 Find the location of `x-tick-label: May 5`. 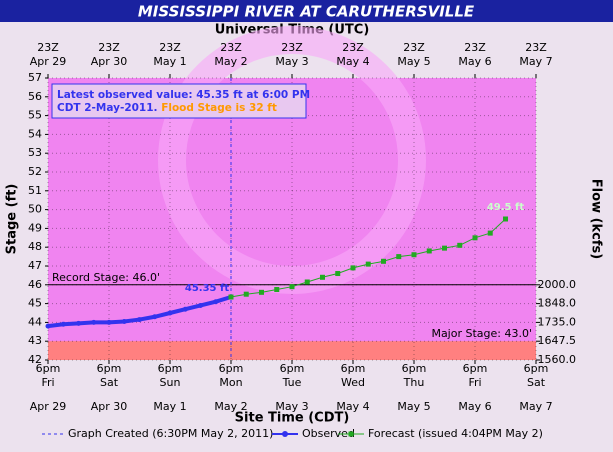

x-tick-label: May 5 is located at coordinates (413, 406).